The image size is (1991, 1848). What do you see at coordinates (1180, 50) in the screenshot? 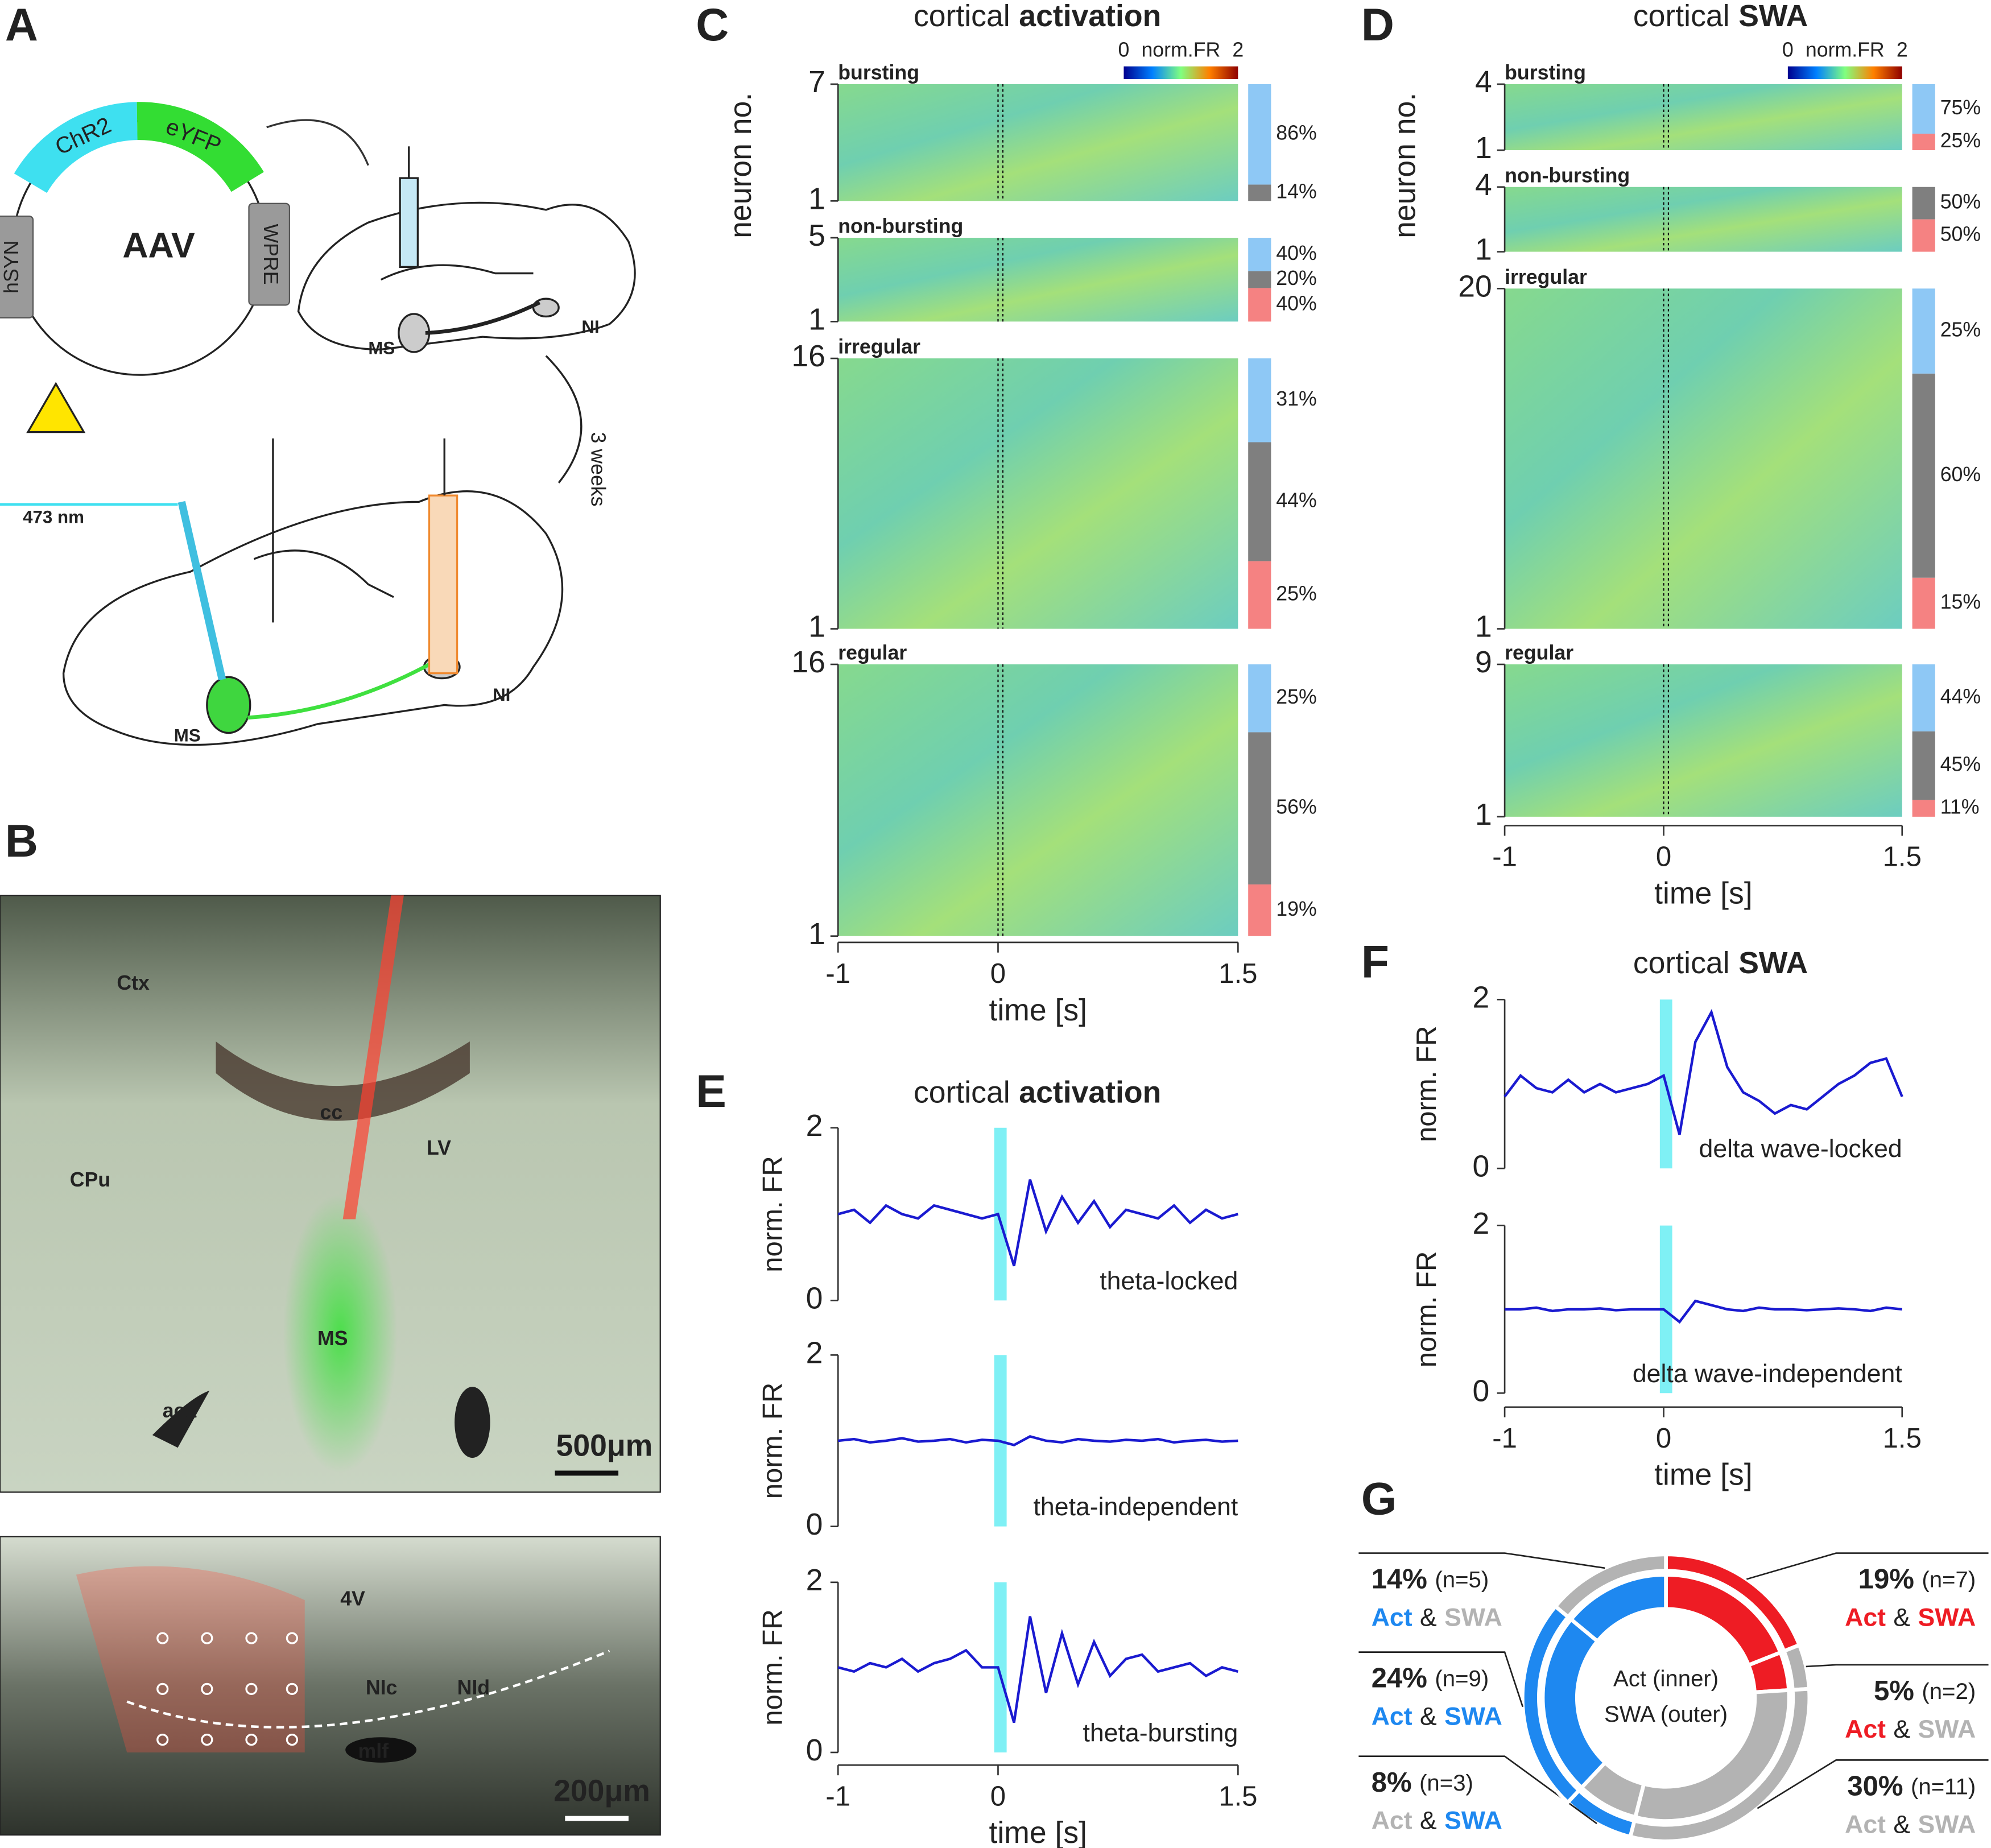
I see `colorbar-label: norm.FR` at bounding box center [1180, 50].